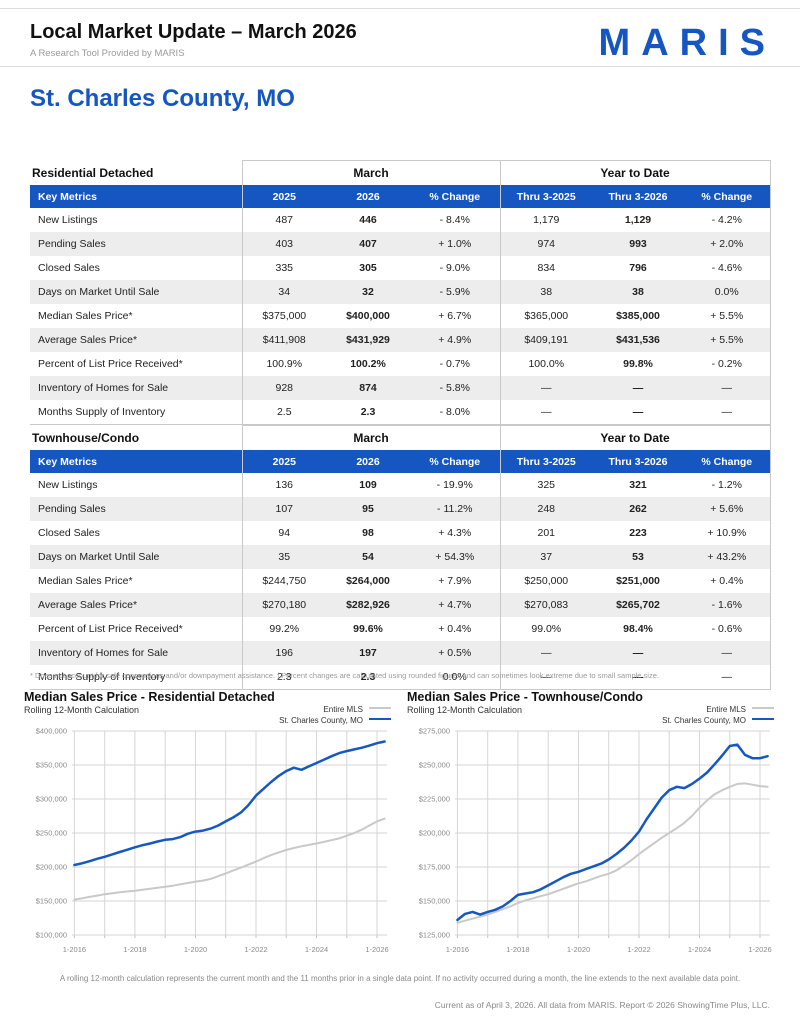 The width and height of the screenshot is (800, 1035). Describe the element at coordinates (465, 710) in the screenshot. I see `chart-subtitle: Rolling 12-Month Calculation` at that location.